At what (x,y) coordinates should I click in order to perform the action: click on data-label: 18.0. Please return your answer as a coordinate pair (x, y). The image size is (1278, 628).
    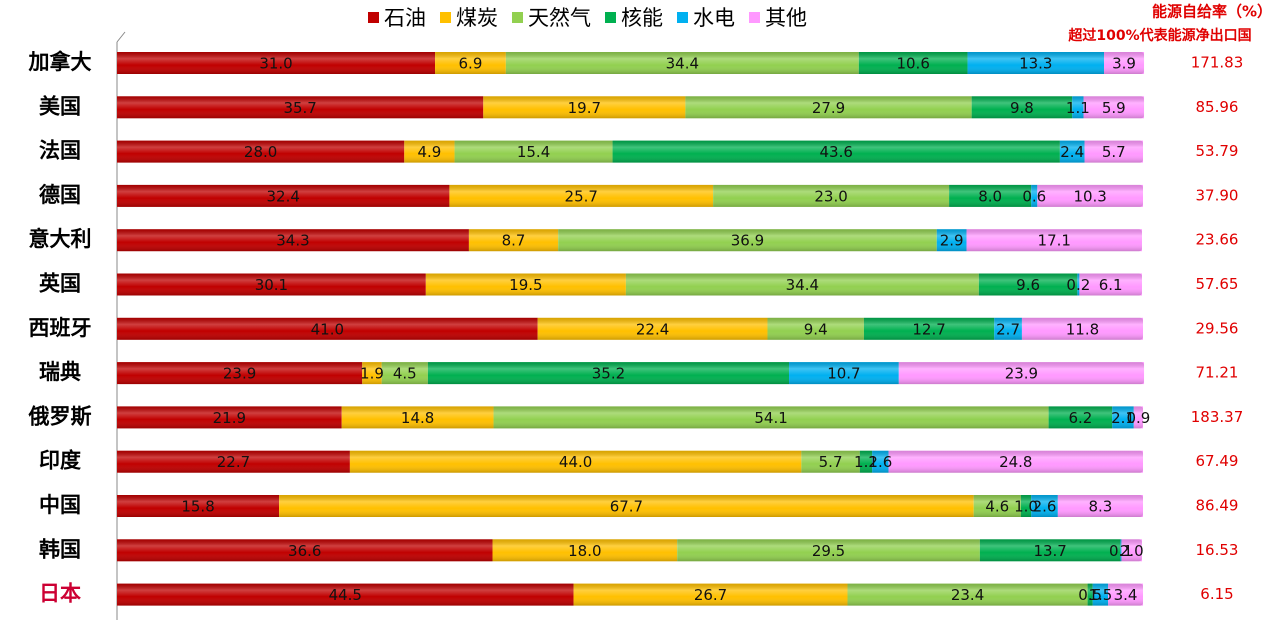
    Looking at the image, I should click on (584, 551).